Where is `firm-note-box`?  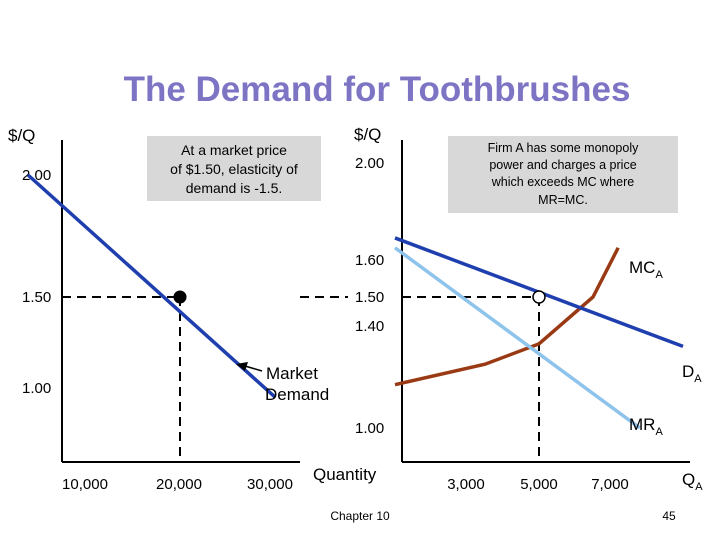 firm-note-box is located at coordinates (563, 174).